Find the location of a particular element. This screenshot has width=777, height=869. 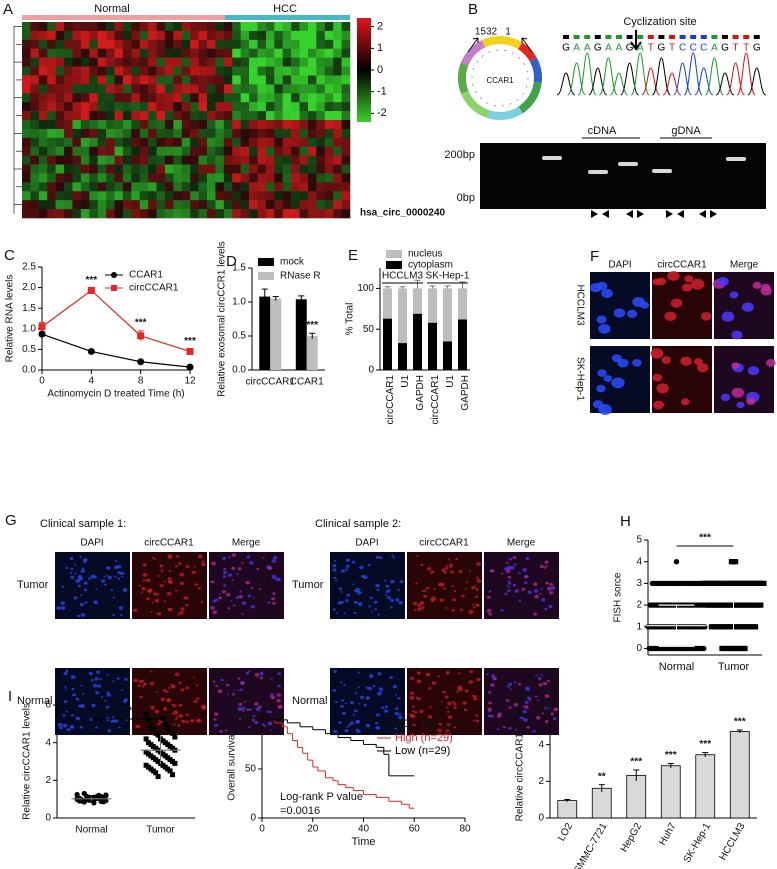

column-label: DAPI is located at coordinates (619, 265).